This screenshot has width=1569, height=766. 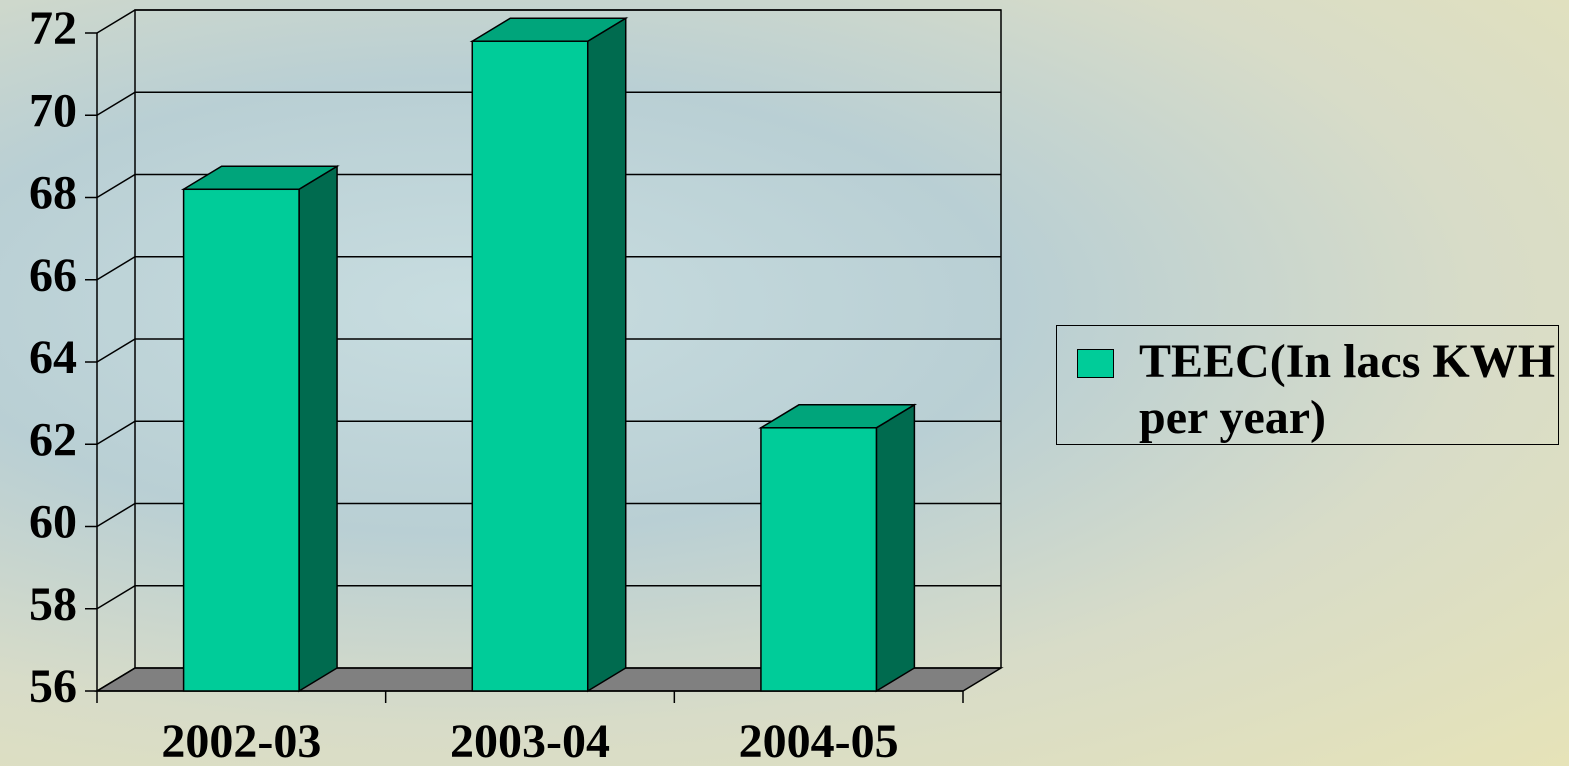 What do you see at coordinates (530, 740) in the screenshot?
I see `x-tick-label: 2003-04` at bounding box center [530, 740].